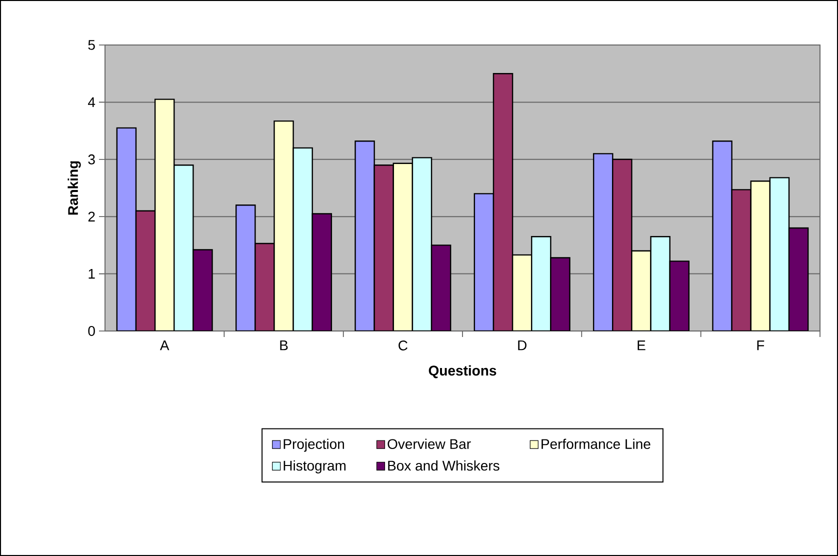 The image size is (838, 556). What do you see at coordinates (91, 217) in the screenshot?
I see `y-tick-label: 2` at bounding box center [91, 217].